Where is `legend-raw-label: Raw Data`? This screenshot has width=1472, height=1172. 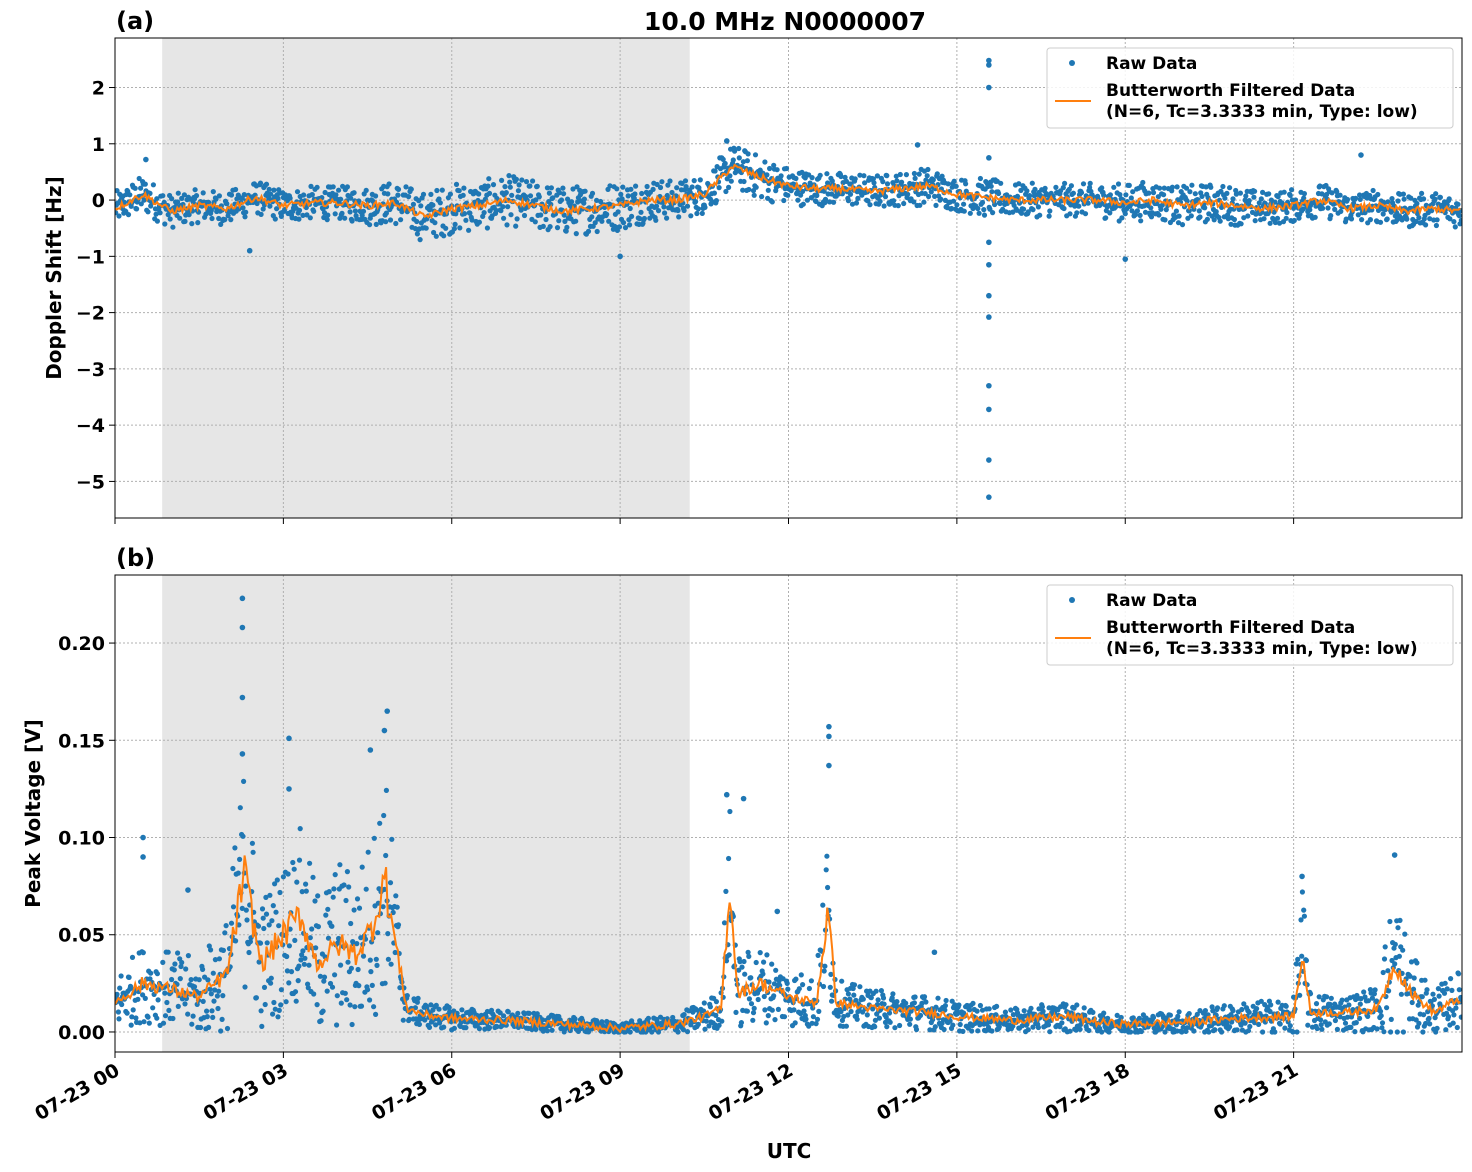
legend-raw-label: Raw Data is located at coordinates (1151, 64).